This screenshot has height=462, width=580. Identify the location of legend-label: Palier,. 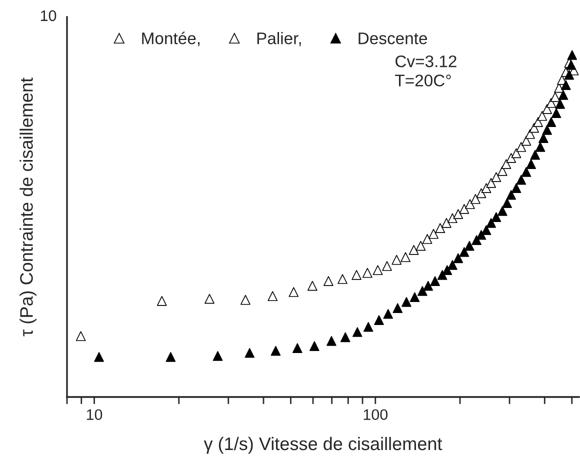
(279, 39).